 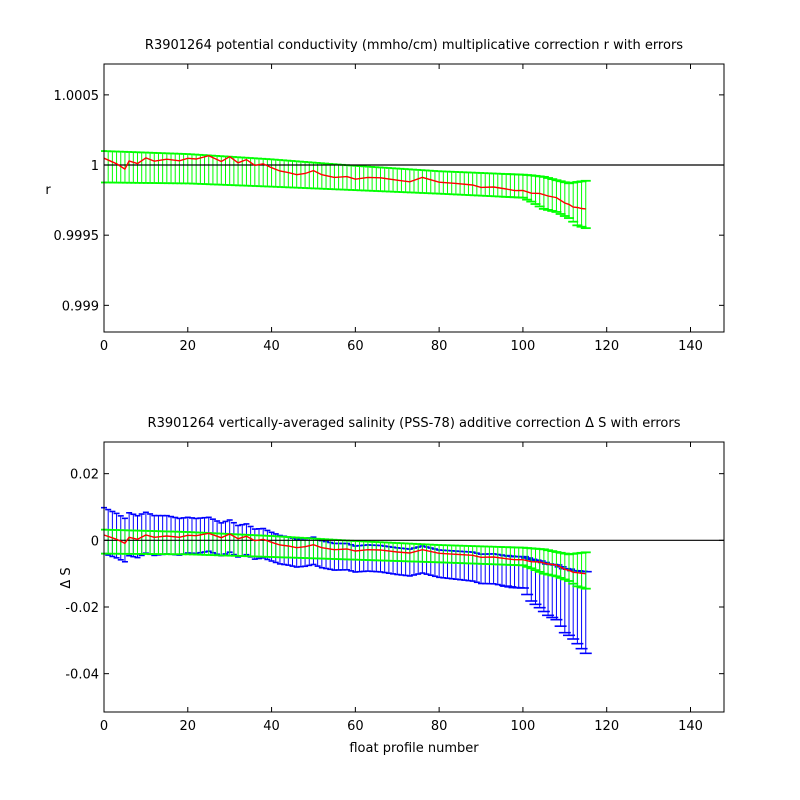 What do you see at coordinates (271, 346) in the screenshot?
I see `top-x-tick-label: 40` at bounding box center [271, 346].